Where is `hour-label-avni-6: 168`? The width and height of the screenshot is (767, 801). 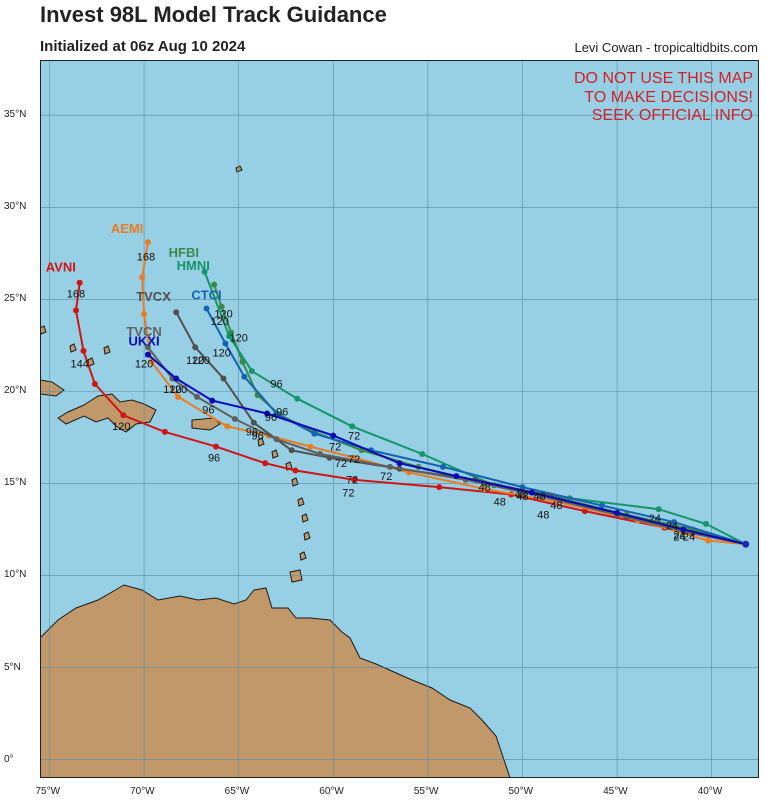 hour-label-avni-6: 168 is located at coordinates (76, 294).